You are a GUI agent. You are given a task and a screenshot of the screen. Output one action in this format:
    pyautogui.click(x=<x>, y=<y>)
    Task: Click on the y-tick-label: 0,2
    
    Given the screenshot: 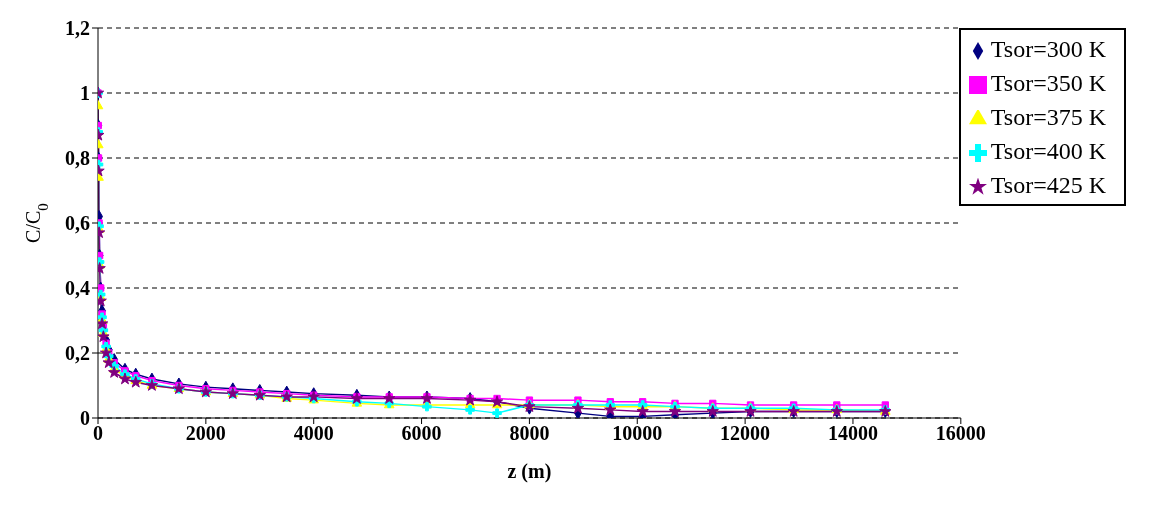 What is the action you would take?
    pyautogui.click(x=77, y=353)
    